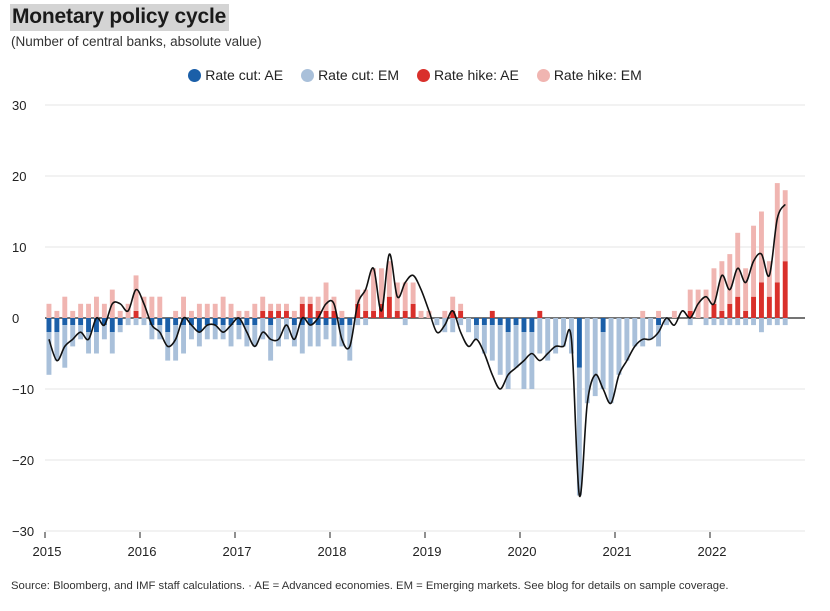 The height and width of the screenshot is (611, 830). What do you see at coordinates (237, 551) in the screenshot?
I see `x-tick-label: 2017` at bounding box center [237, 551].